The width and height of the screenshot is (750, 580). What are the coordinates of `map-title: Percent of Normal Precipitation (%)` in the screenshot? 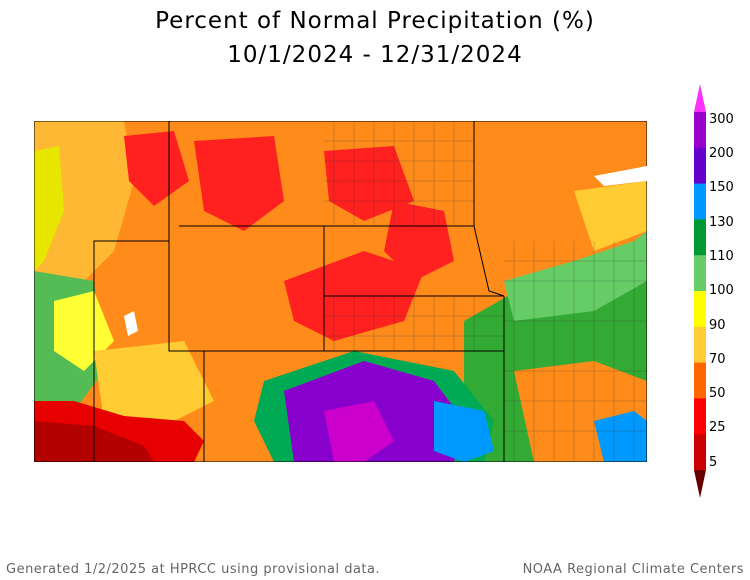 It's located at (375, 21).